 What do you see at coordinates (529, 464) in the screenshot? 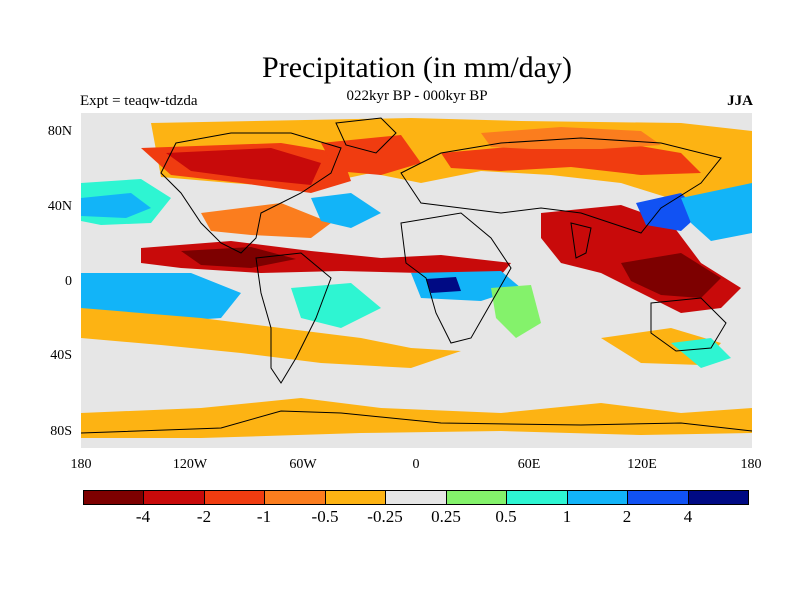
I see `lon-label-60e: 60E` at bounding box center [529, 464].